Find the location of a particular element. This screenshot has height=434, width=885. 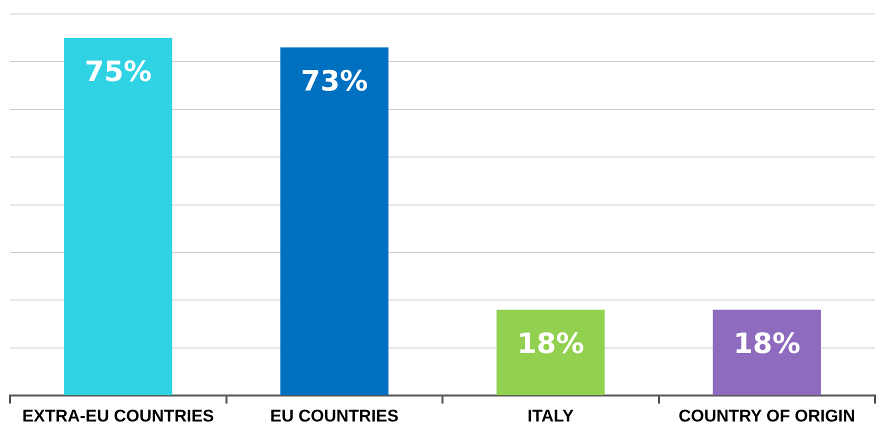

data-label: 75% is located at coordinates (118, 71).